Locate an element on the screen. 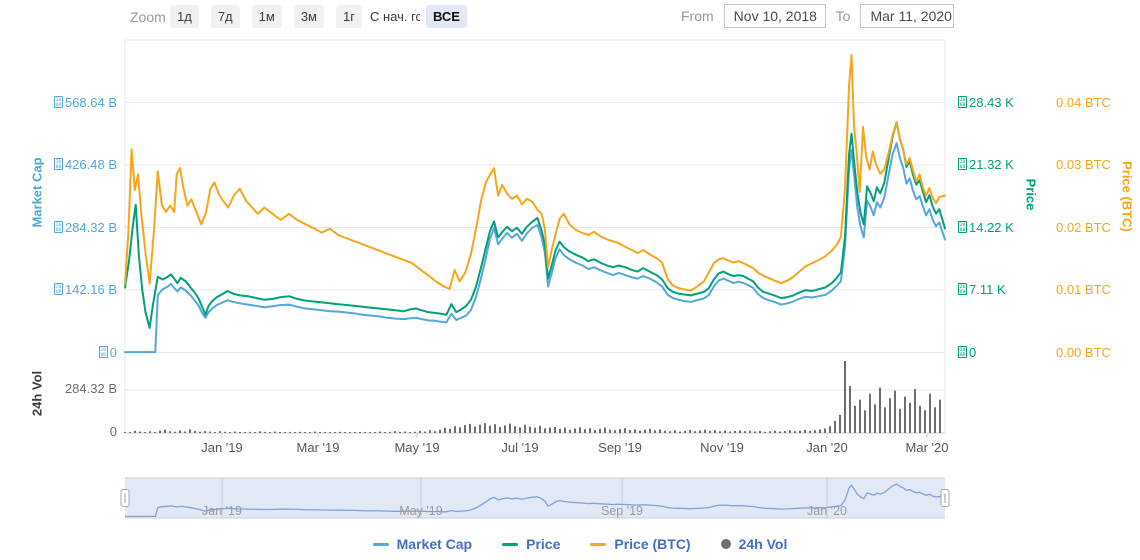 Image resolution: width=1140 pixels, height=560 pixels. zoom-range-buttons: 1д 7д 1м 3м 1г С нач. года ВСЕ is located at coordinates (318, 16).